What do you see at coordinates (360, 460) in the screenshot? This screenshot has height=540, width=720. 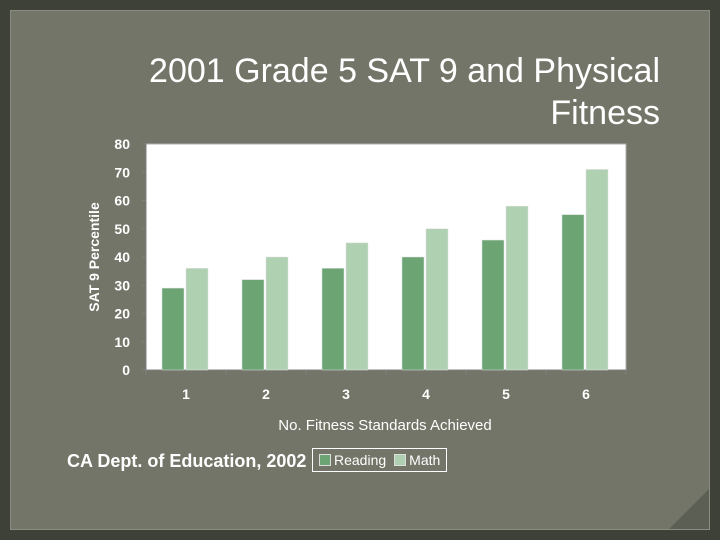 I see `legend-label-reading: Reading` at bounding box center [360, 460].